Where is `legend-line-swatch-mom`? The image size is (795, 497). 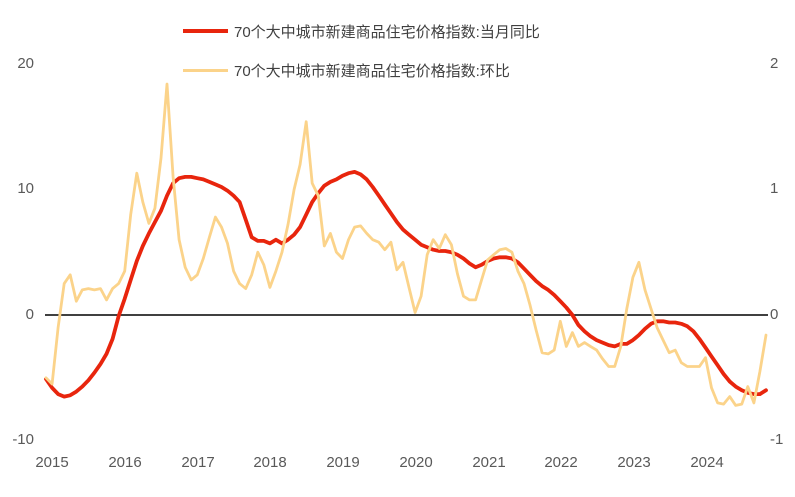
legend-line-swatch-mom is located at coordinates (205, 70).